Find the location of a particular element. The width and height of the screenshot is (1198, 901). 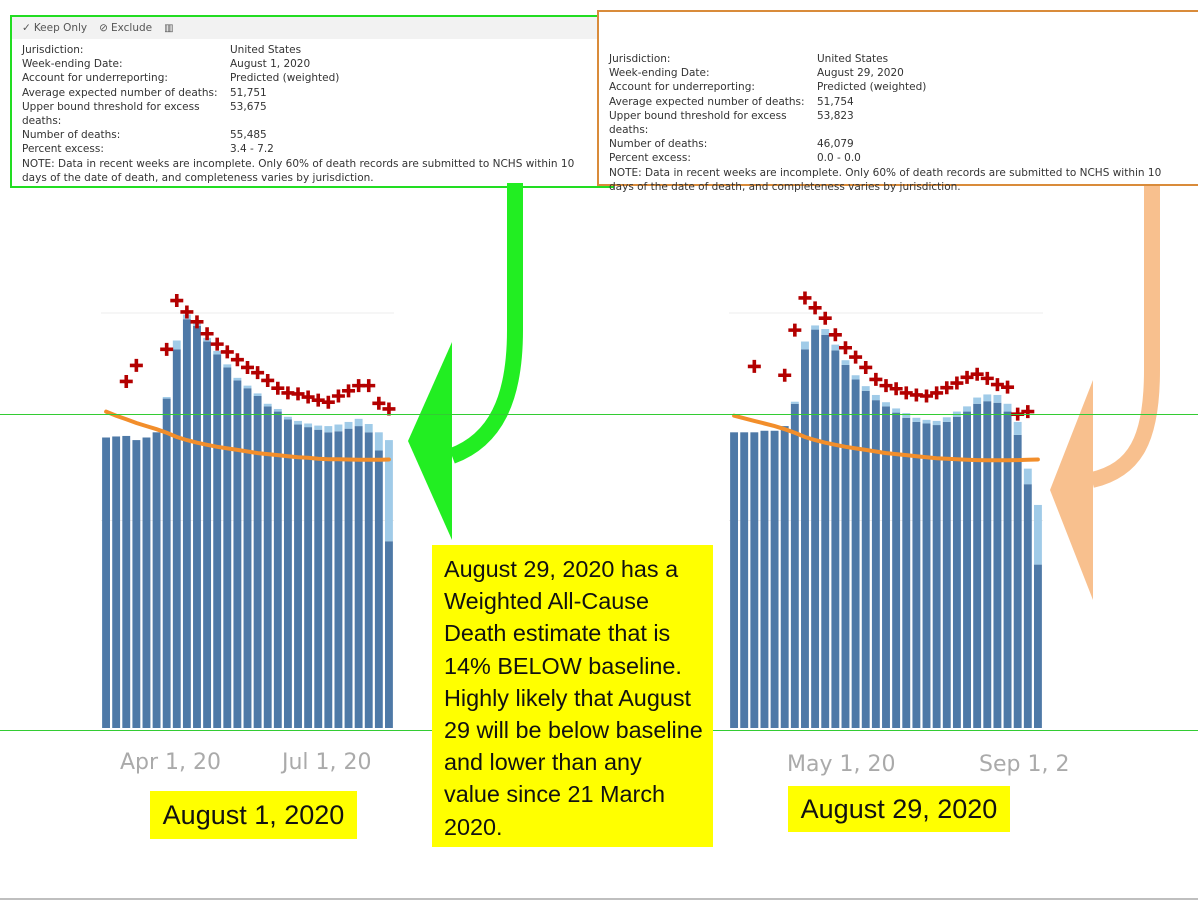

exclude-button: ⊘ Exclude is located at coordinates (125, 28).